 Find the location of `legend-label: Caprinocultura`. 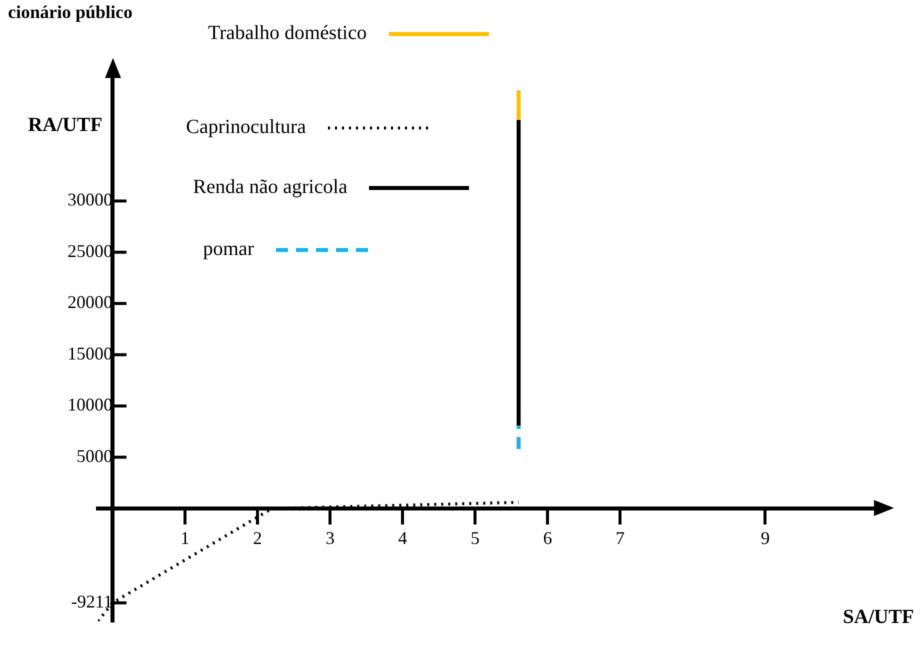

legend-label: Caprinocultura is located at coordinates (246, 127).